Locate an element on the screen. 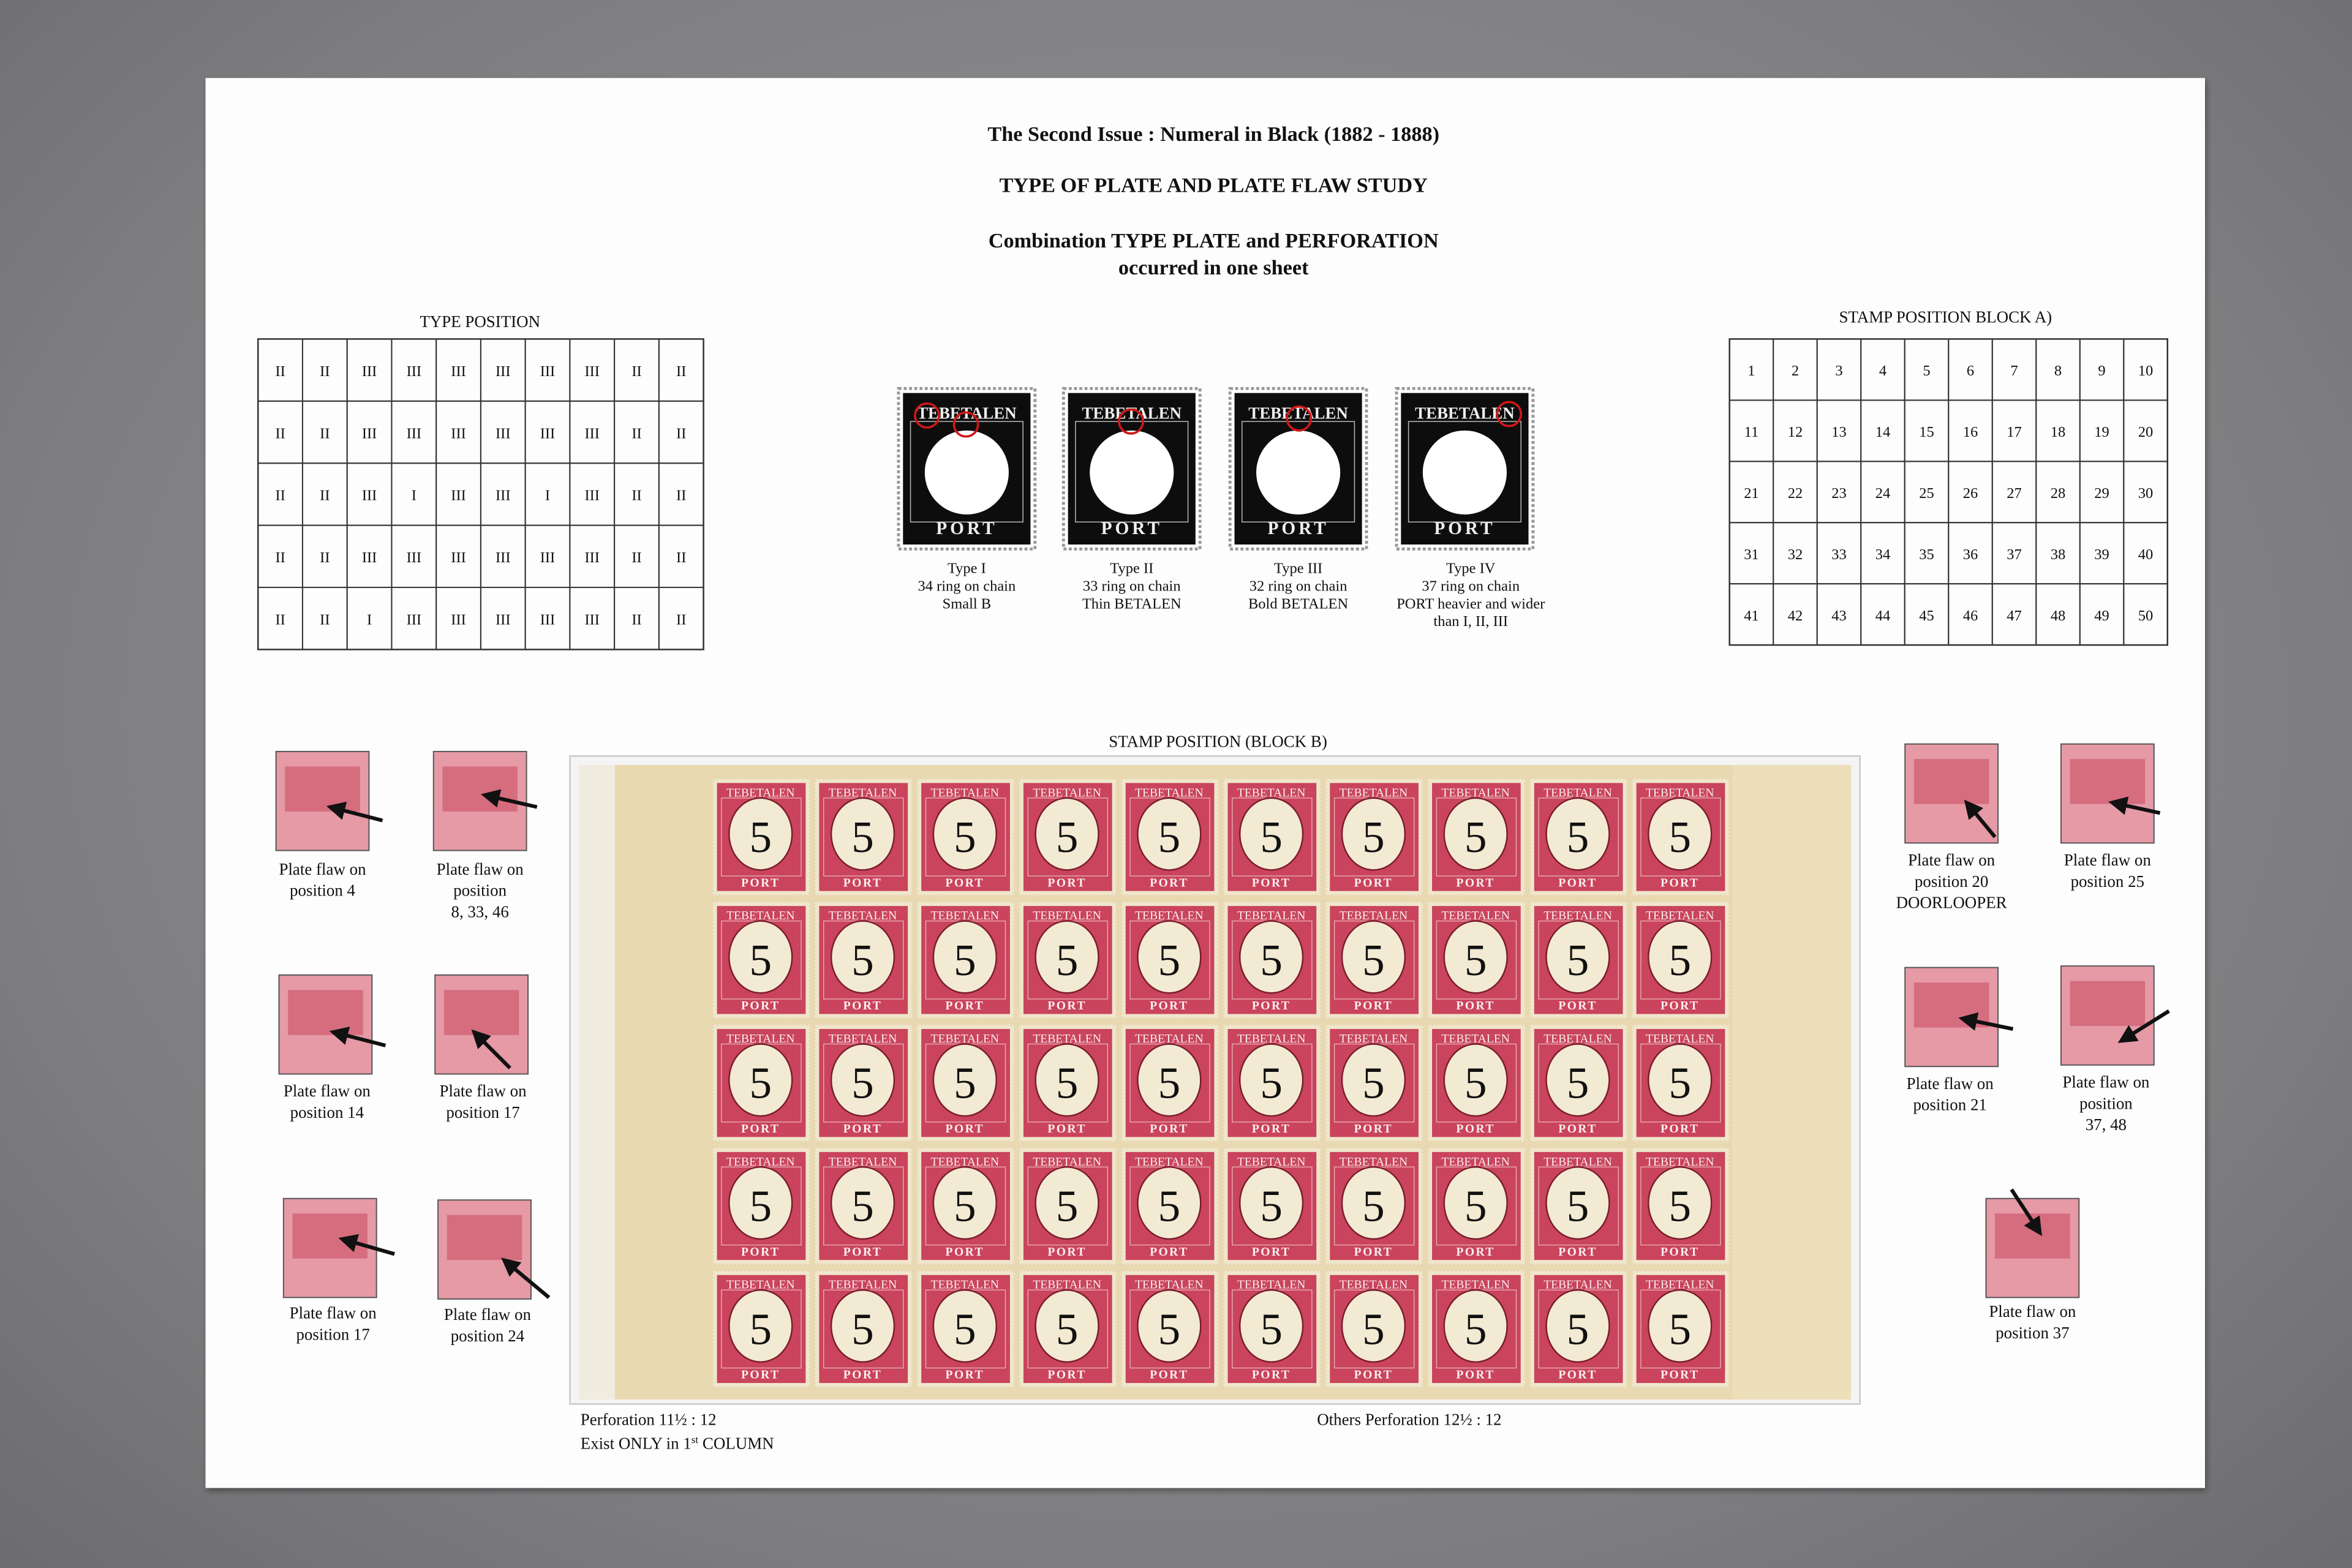 The image size is (2352, 1568). position-table-cell-text: 10 is located at coordinates (2146, 371).